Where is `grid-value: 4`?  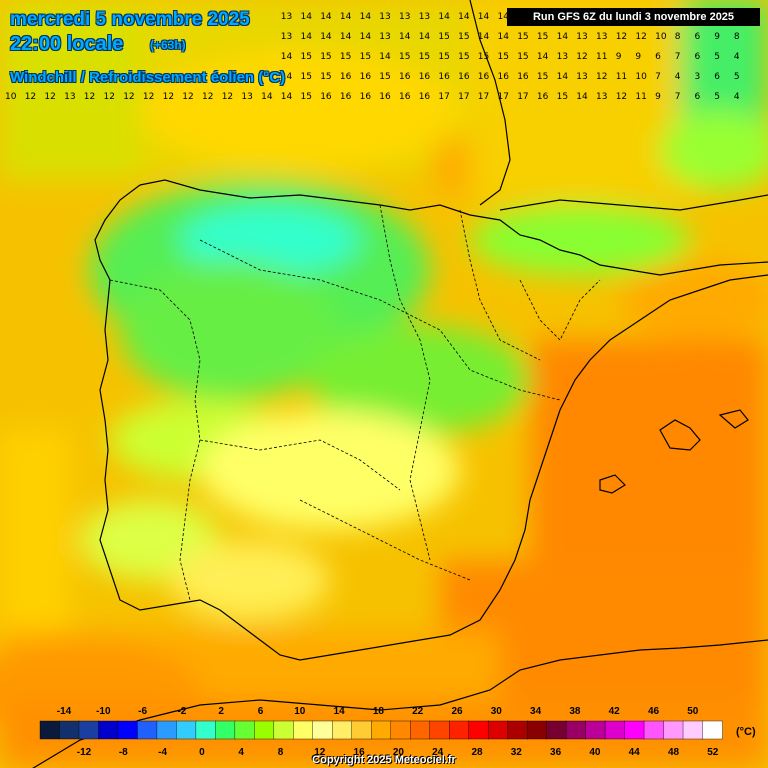 grid-value: 4 is located at coordinates (737, 57).